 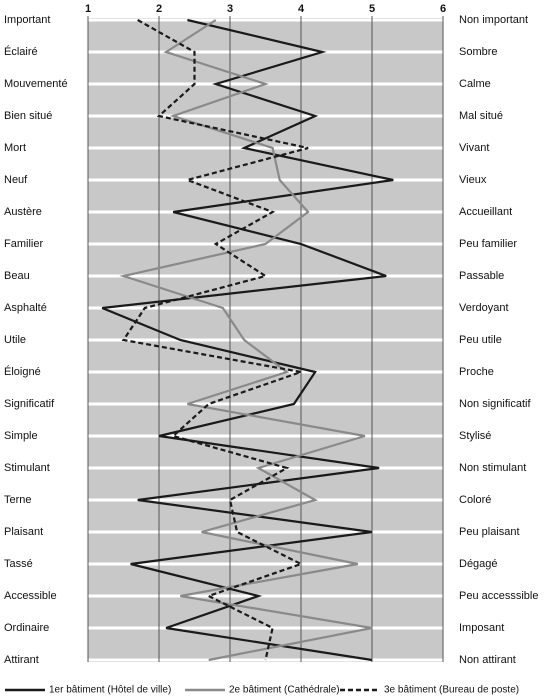 I want to click on right-label: Non attirant, so click(x=487, y=660).